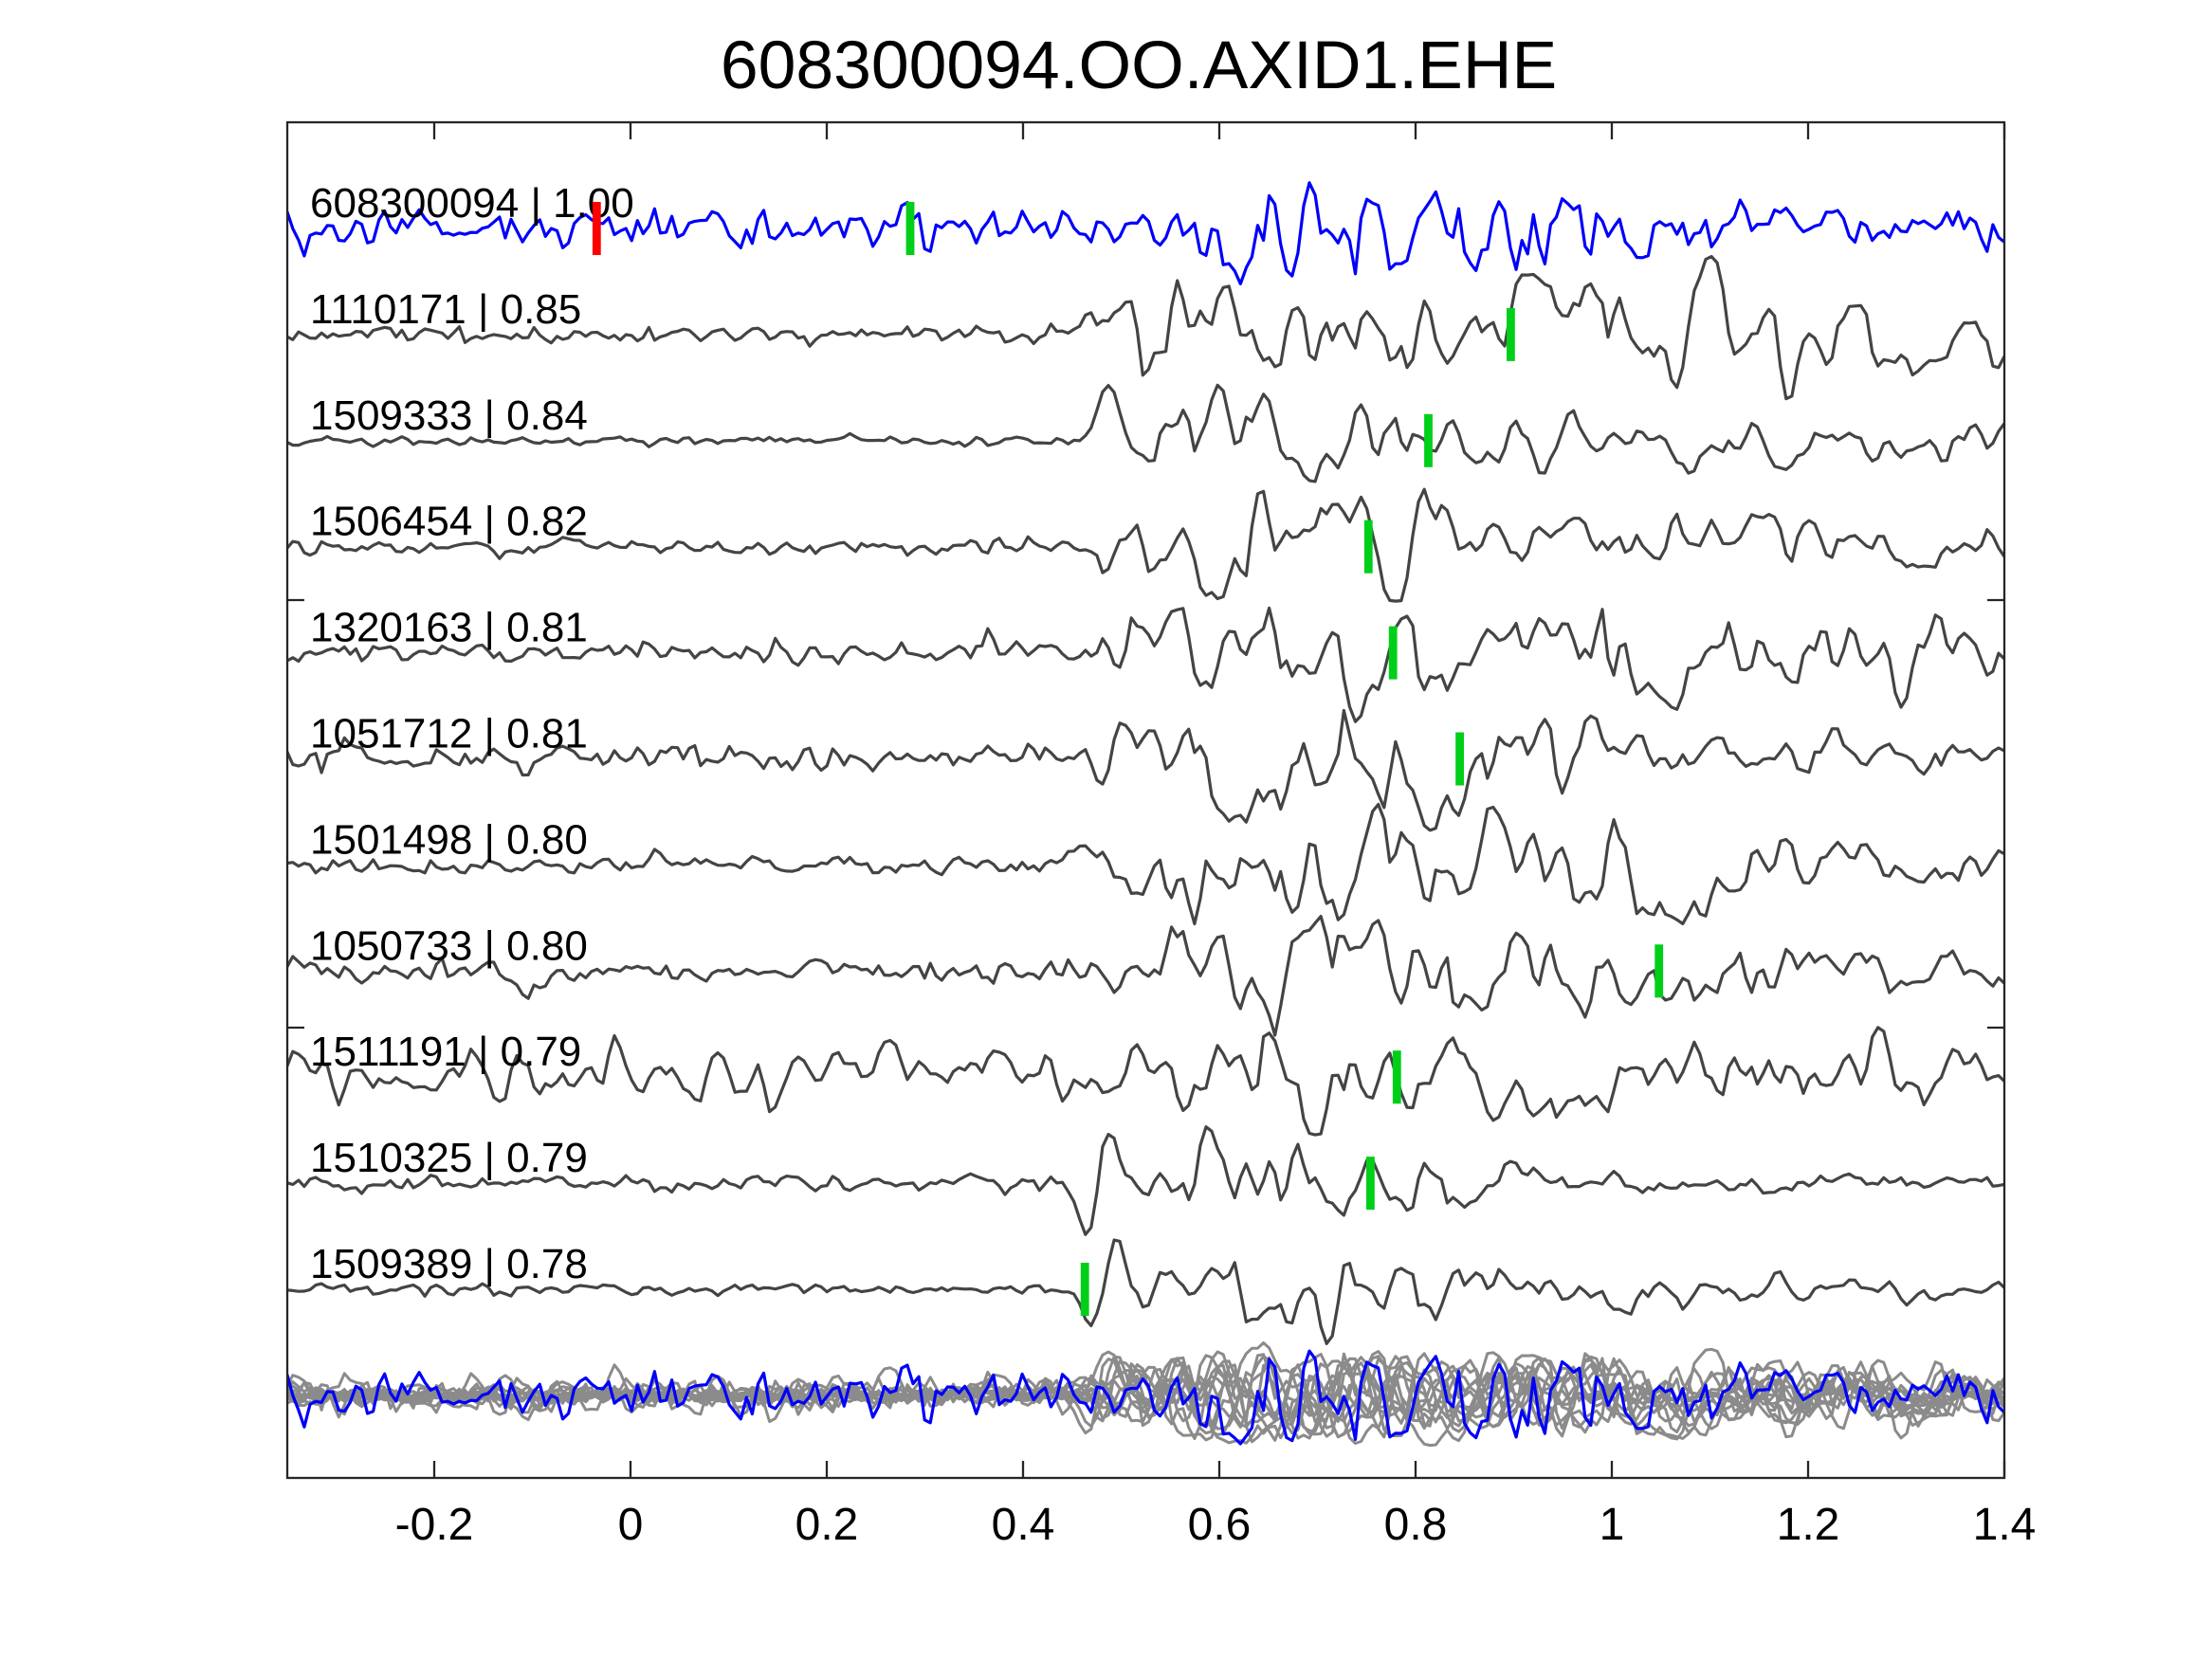 The width and height of the screenshot is (2212, 1659). What do you see at coordinates (472, 203) in the screenshot?
I see `svg-text: 608300094 | 1.00` at bounding box center [472, 203].